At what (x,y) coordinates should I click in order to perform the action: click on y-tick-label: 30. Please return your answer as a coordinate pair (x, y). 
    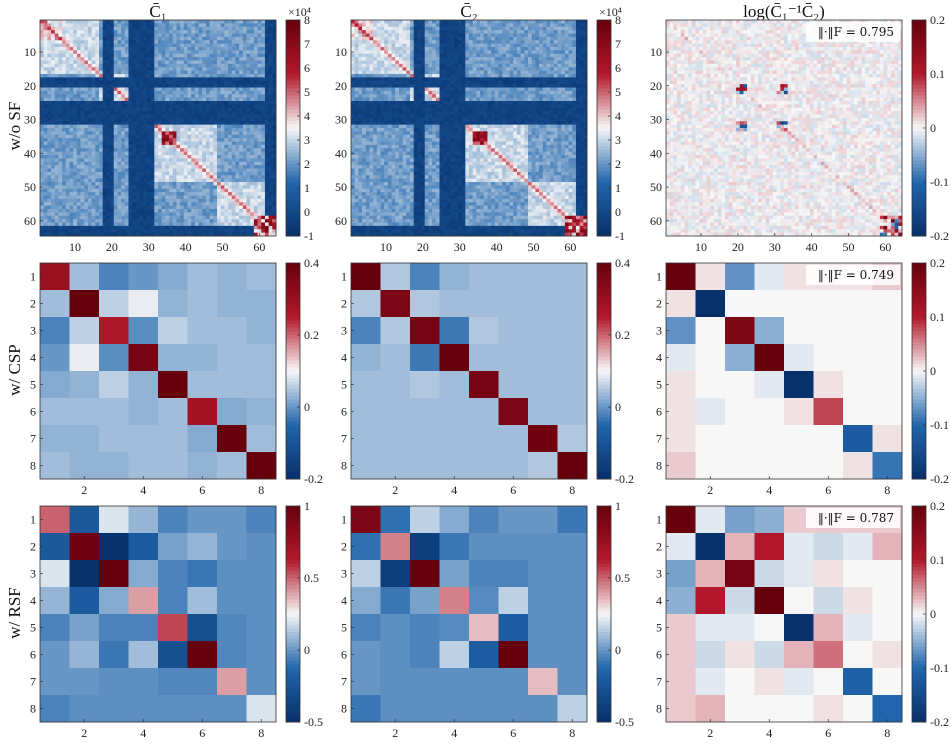
    Looking at the image, I should click on (30, 120).